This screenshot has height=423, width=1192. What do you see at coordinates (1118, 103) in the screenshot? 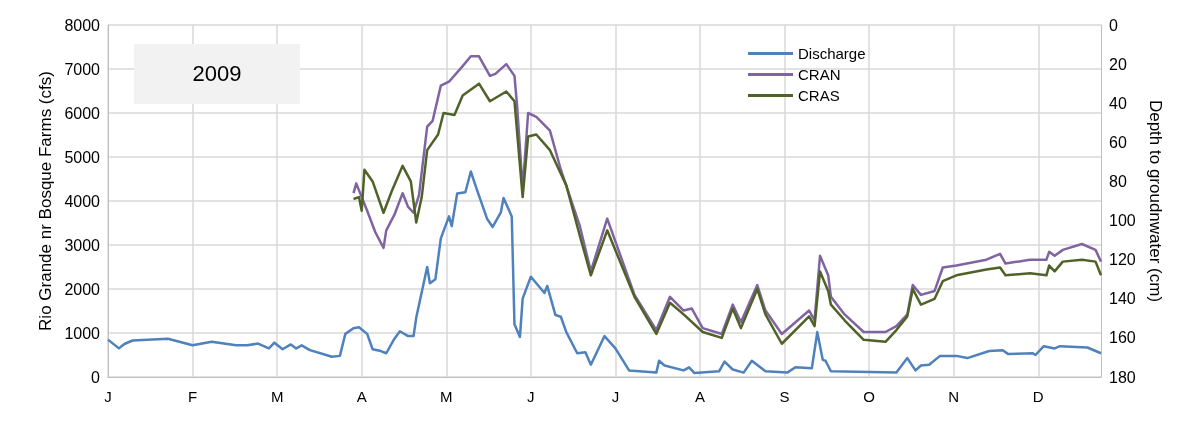
I see `y2-tick-label: 40` at bounding box center [1118, 103].